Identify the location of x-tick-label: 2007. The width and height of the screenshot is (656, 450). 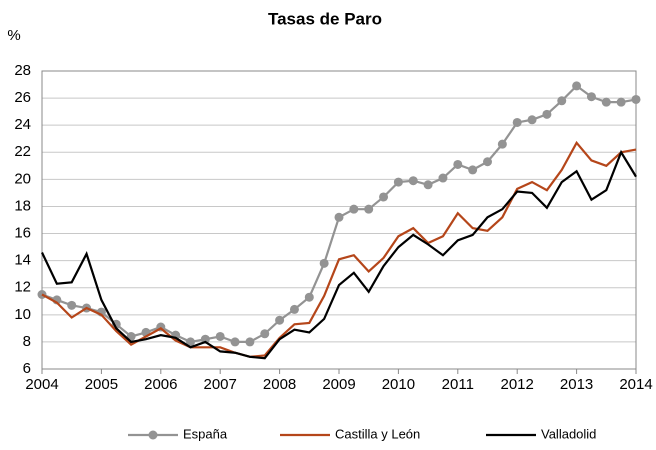
(220, 384).